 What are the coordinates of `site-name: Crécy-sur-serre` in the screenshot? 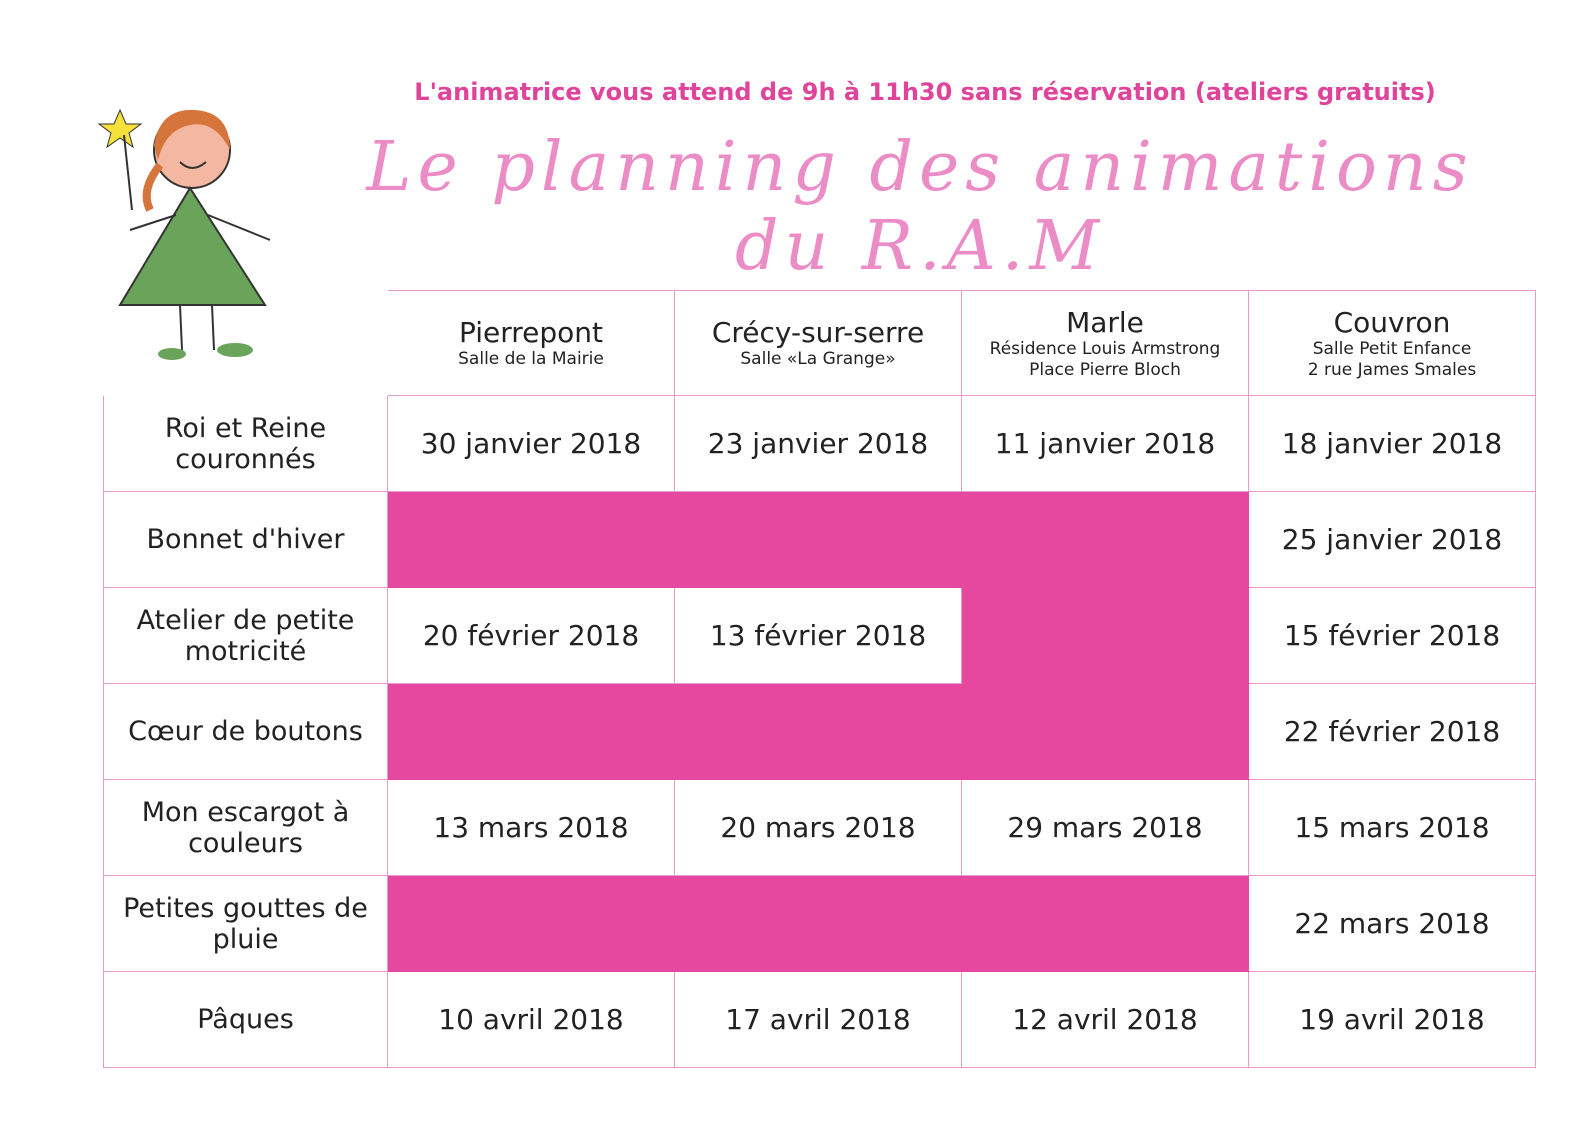 It's located at (818, 332).